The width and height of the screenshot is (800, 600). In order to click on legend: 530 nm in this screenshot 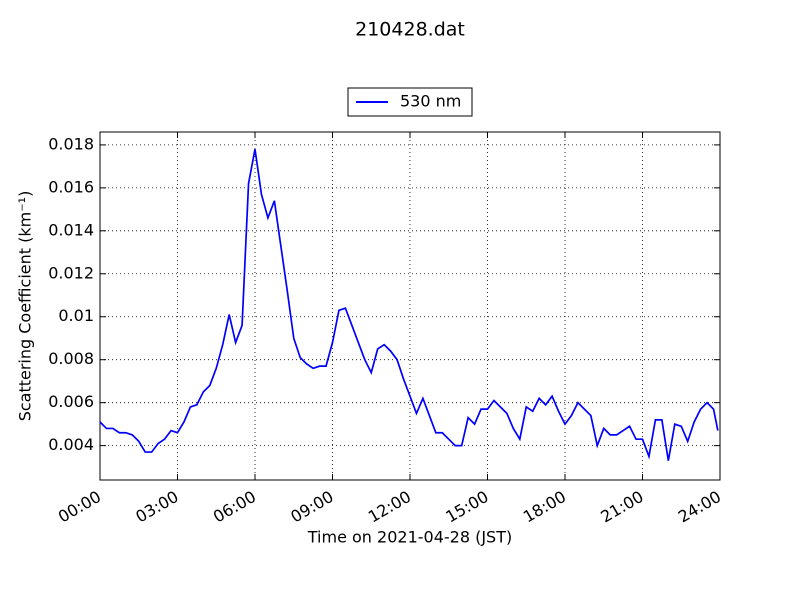, I will do `click(410, 102)`.